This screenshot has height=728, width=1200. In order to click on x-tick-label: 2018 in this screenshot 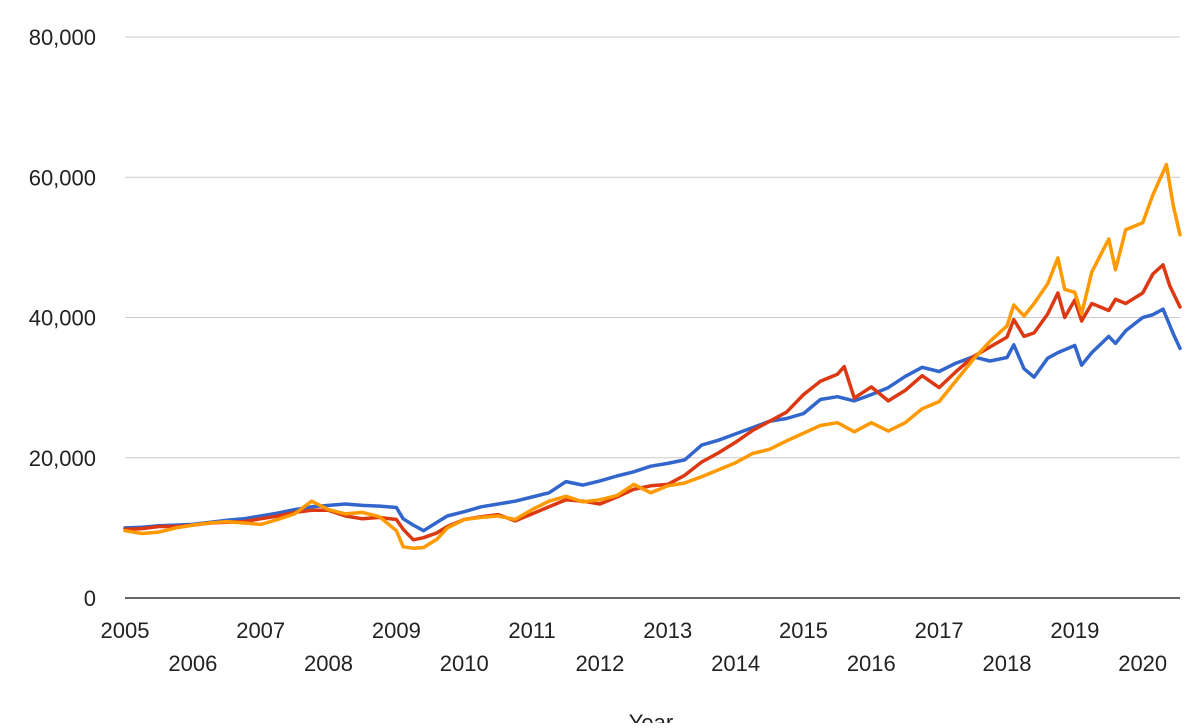, I will do `click(1007, 663)`.